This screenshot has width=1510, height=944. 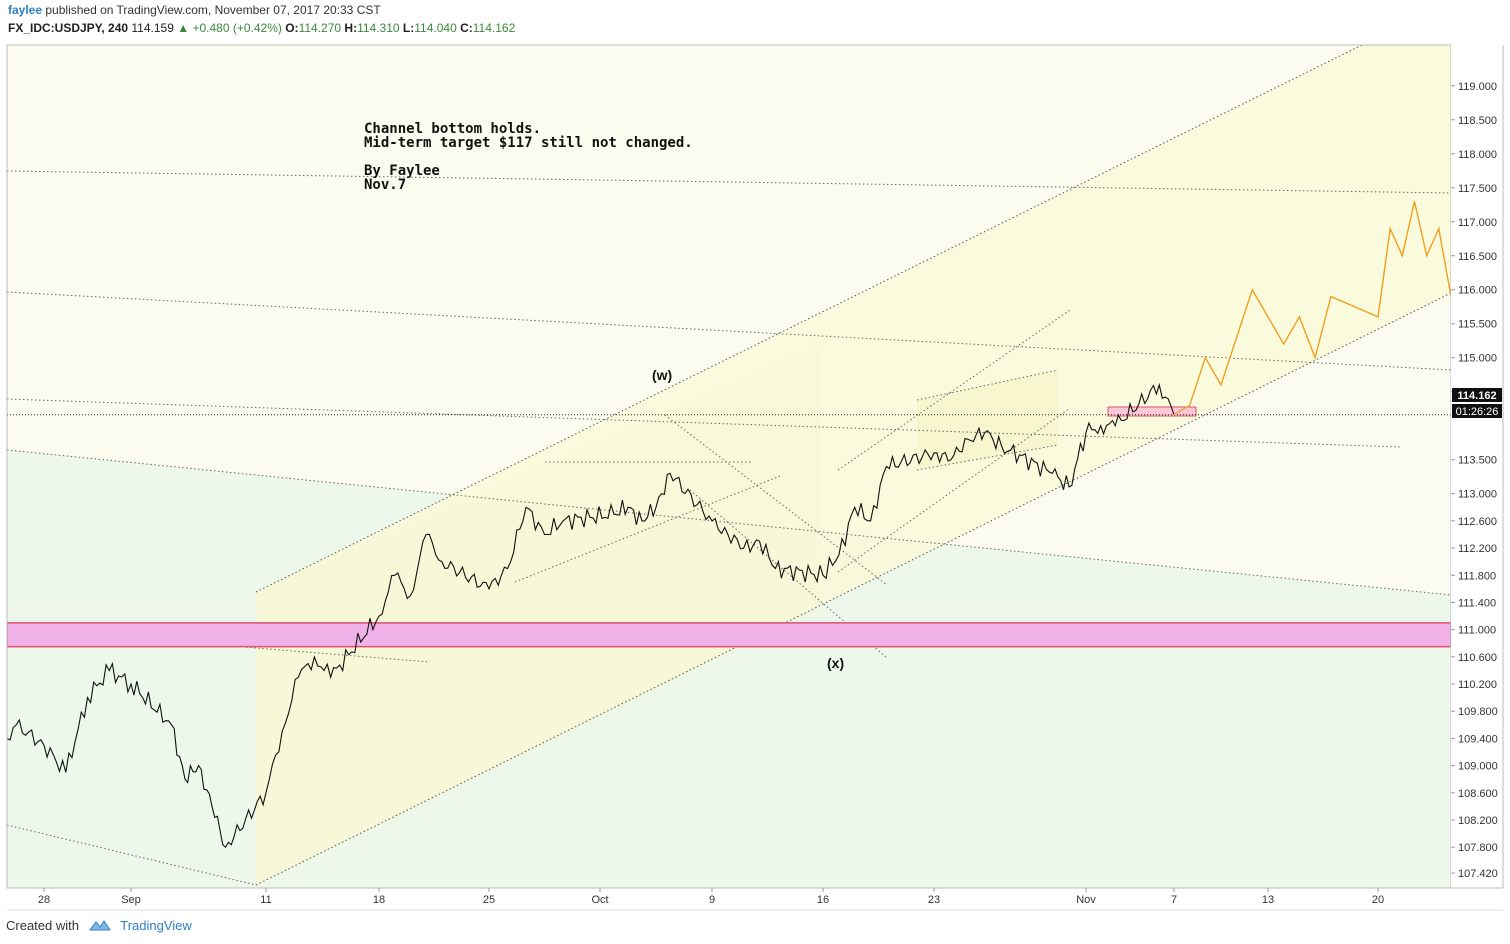 I want to click on y-tick-label-24: 107.800, so click(x=1478, y=848).